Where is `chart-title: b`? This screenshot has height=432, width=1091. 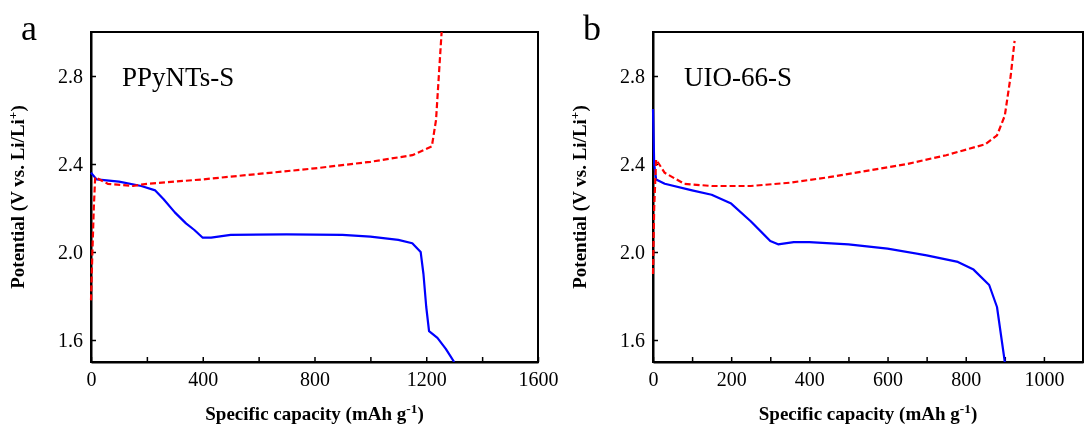
chart-title: b is located at coordinates (592, 28).